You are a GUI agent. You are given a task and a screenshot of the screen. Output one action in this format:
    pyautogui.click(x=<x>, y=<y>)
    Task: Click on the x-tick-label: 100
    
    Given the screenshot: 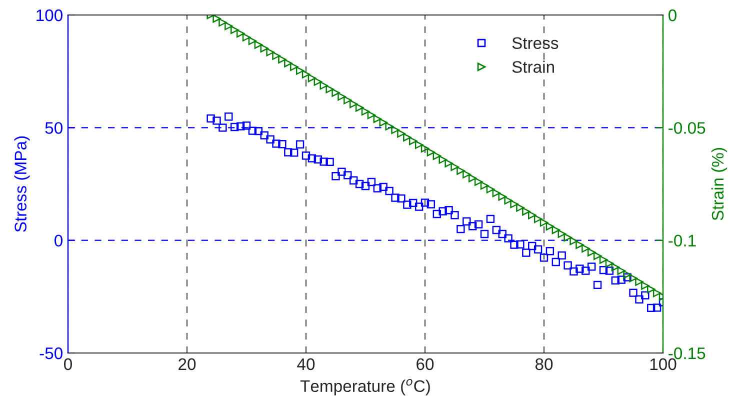 What is the action you would take?
    pyautogui.click(x=663, y=364)
    